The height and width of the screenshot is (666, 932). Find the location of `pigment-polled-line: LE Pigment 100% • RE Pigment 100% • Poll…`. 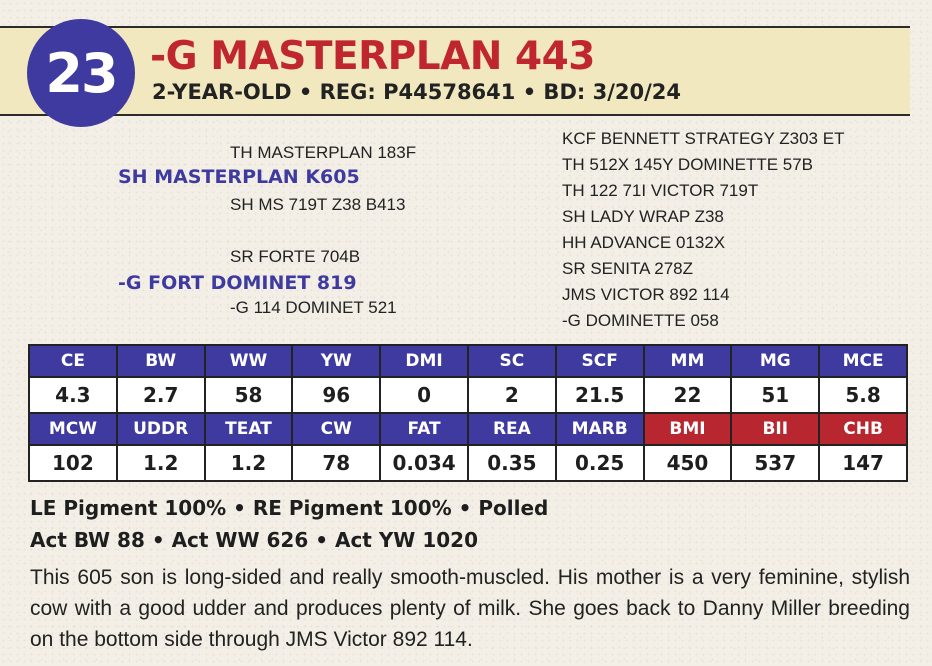

pigment-polled-line: LE Pigment 100% • RE Pigment 100% • Poll… is located at coordinates (289, 508).